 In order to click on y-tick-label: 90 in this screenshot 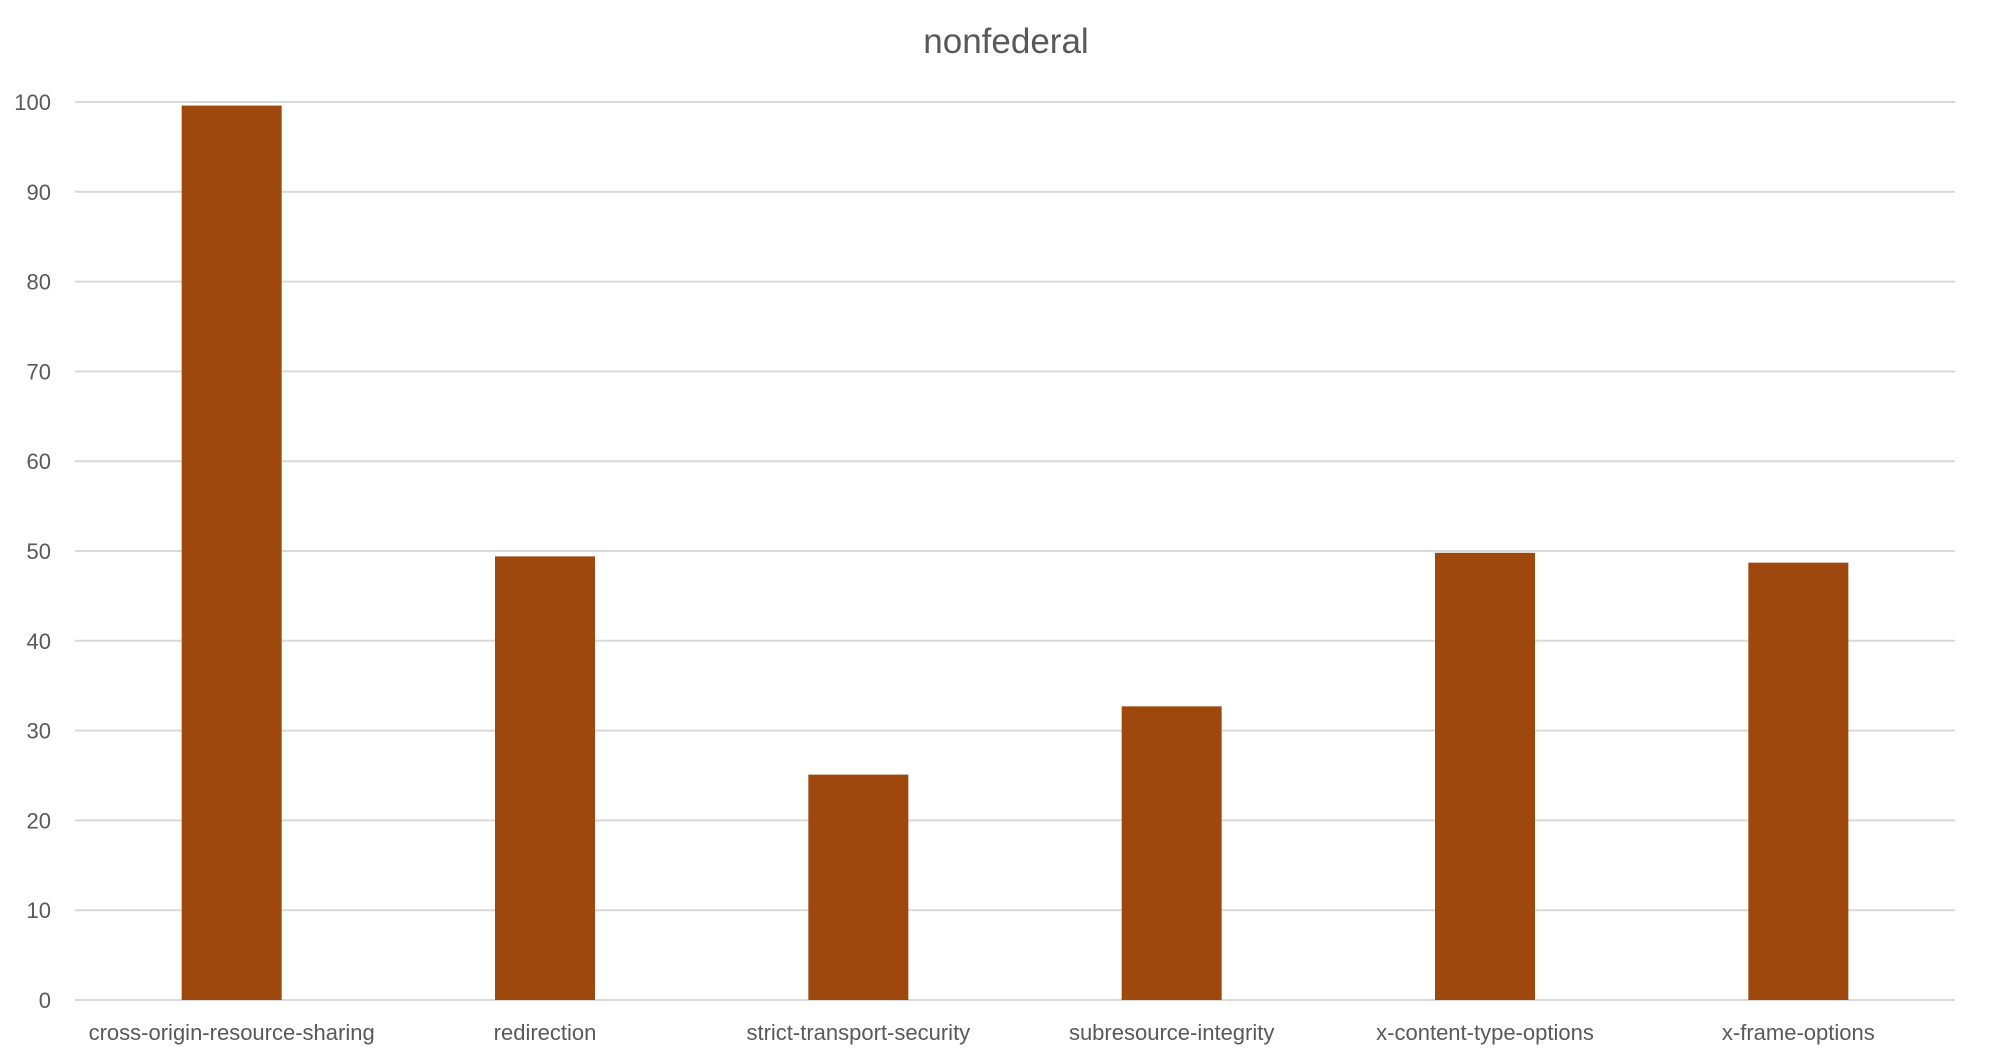, I will do `click(39, 192)`.